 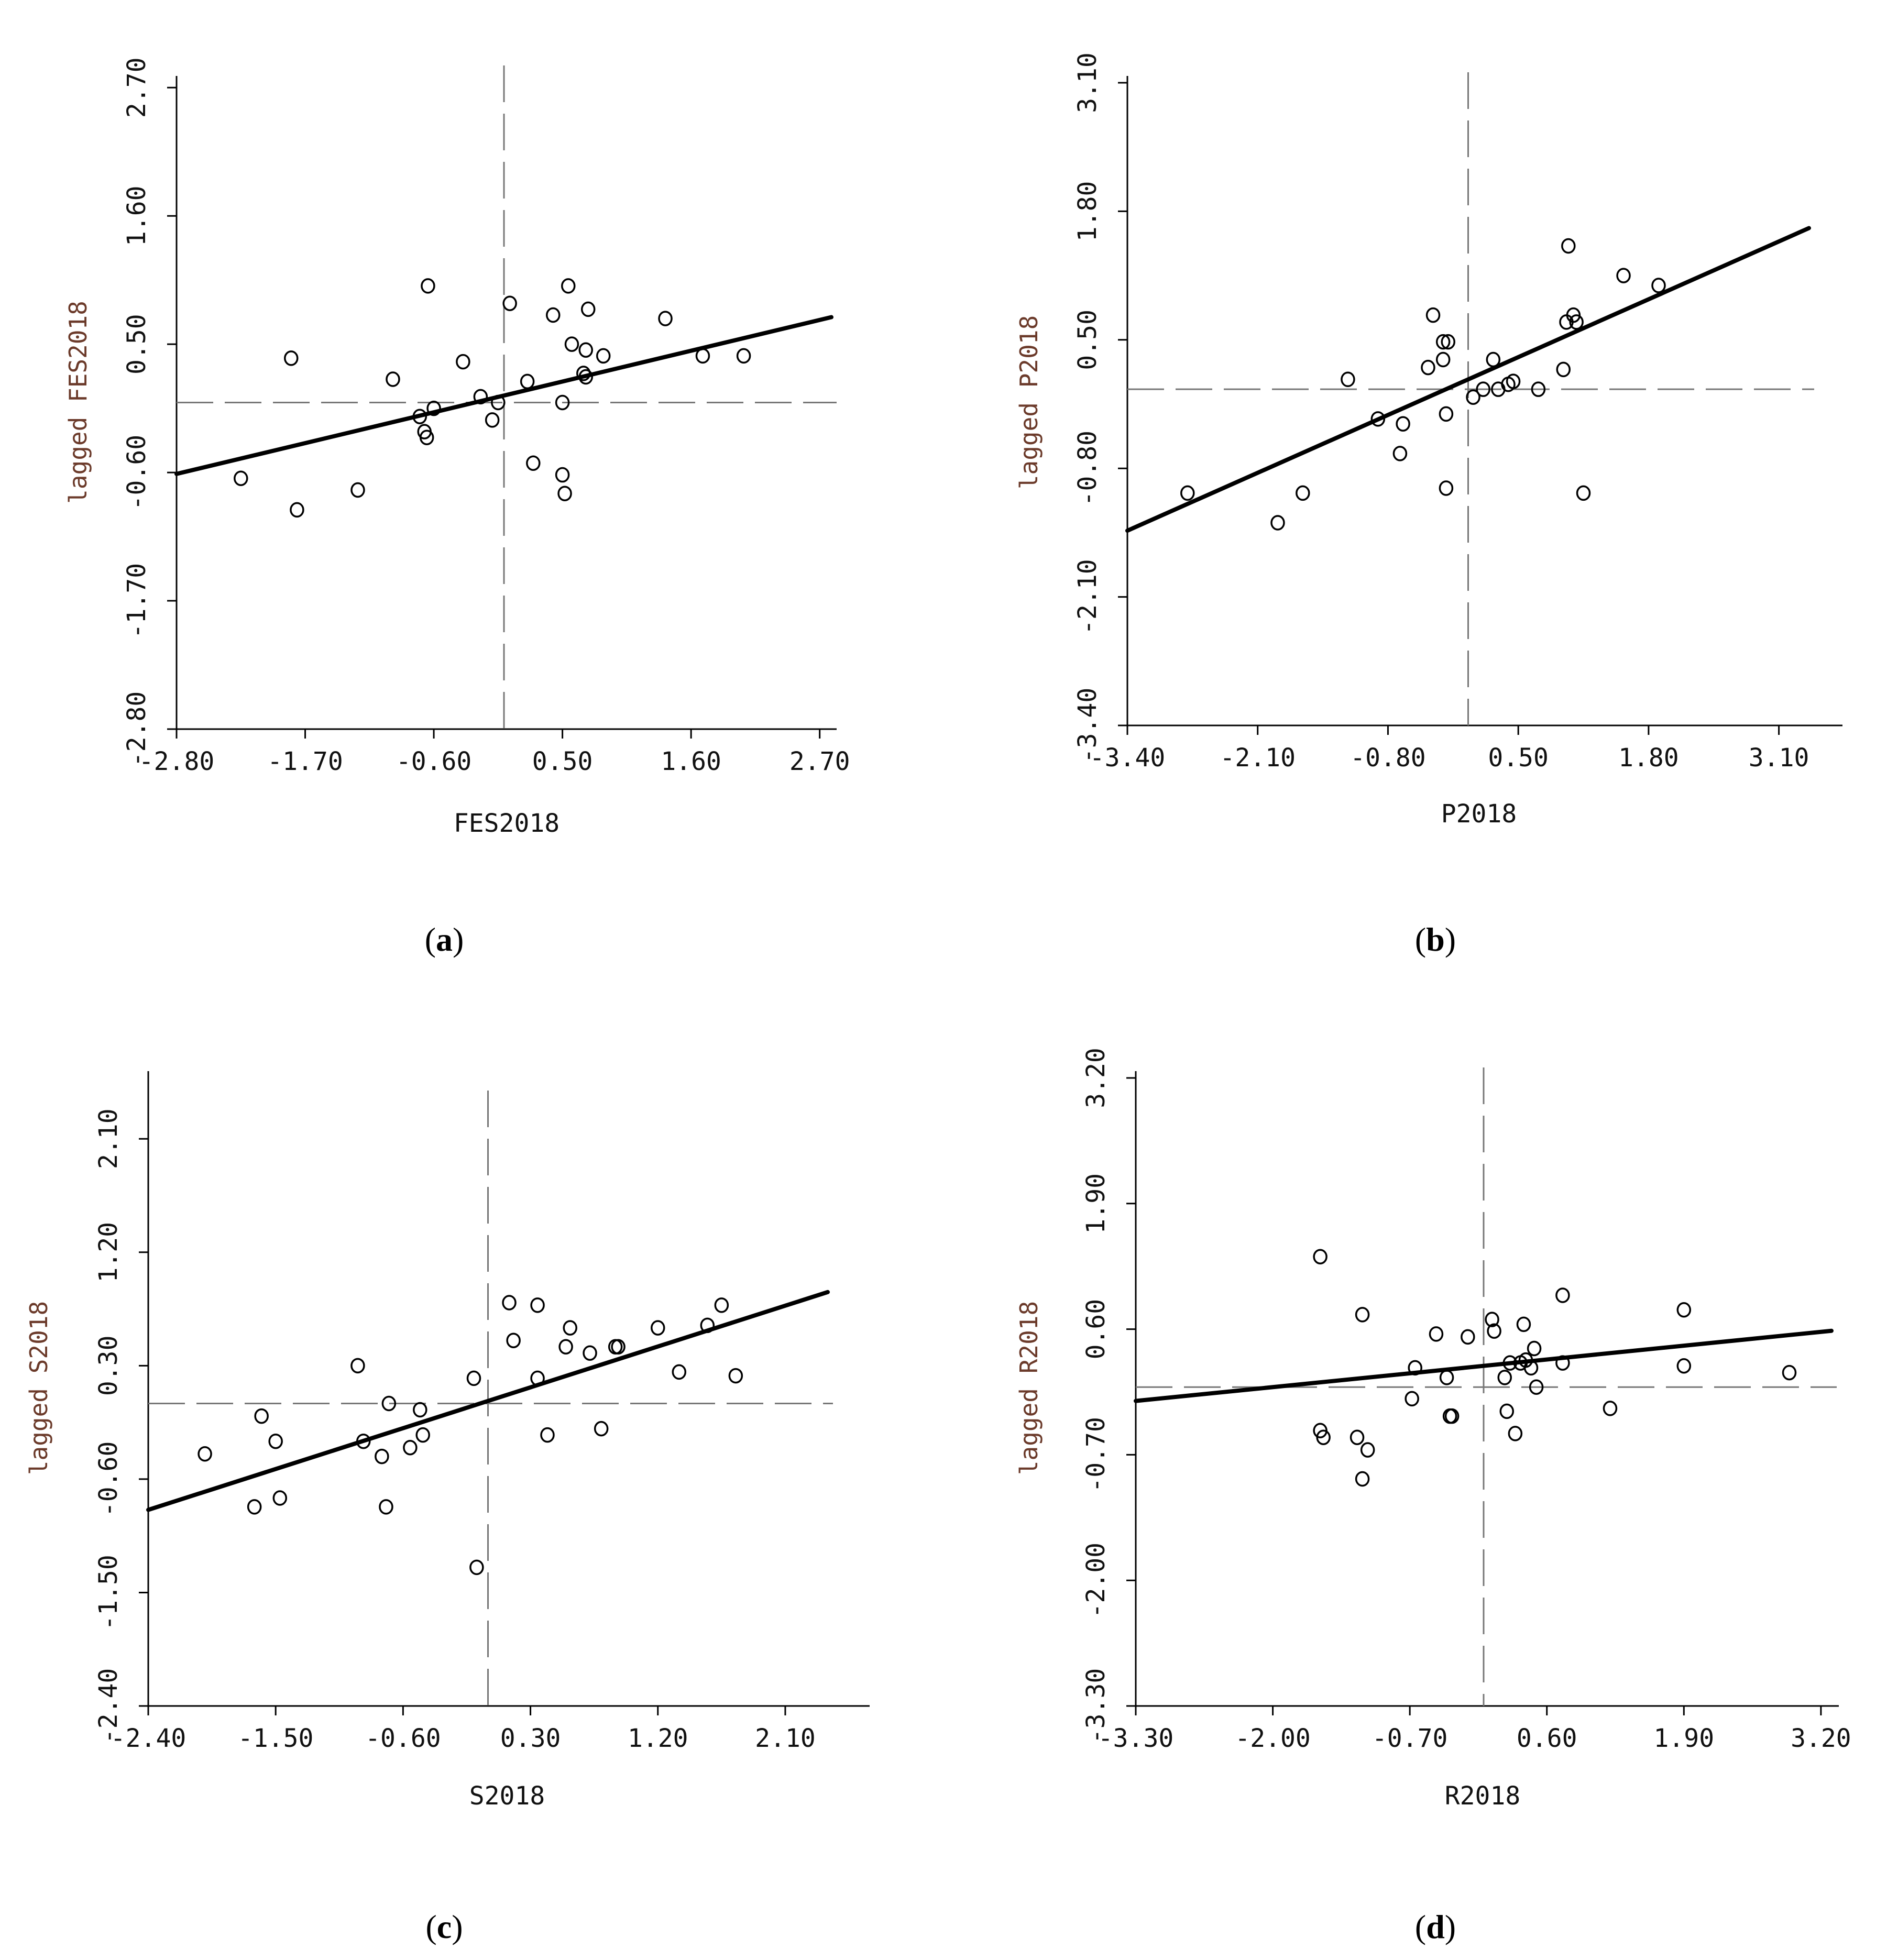 I want to click on y-tick-label: 1.80, so click(x=1087, y=211).